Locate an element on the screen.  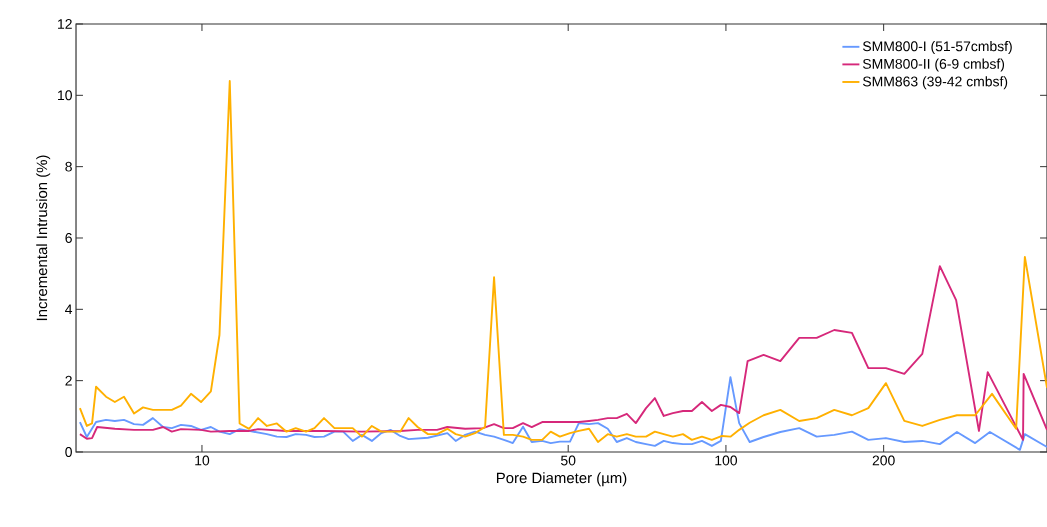
y-tick-label: 8 is located at coordinates (68, 166).